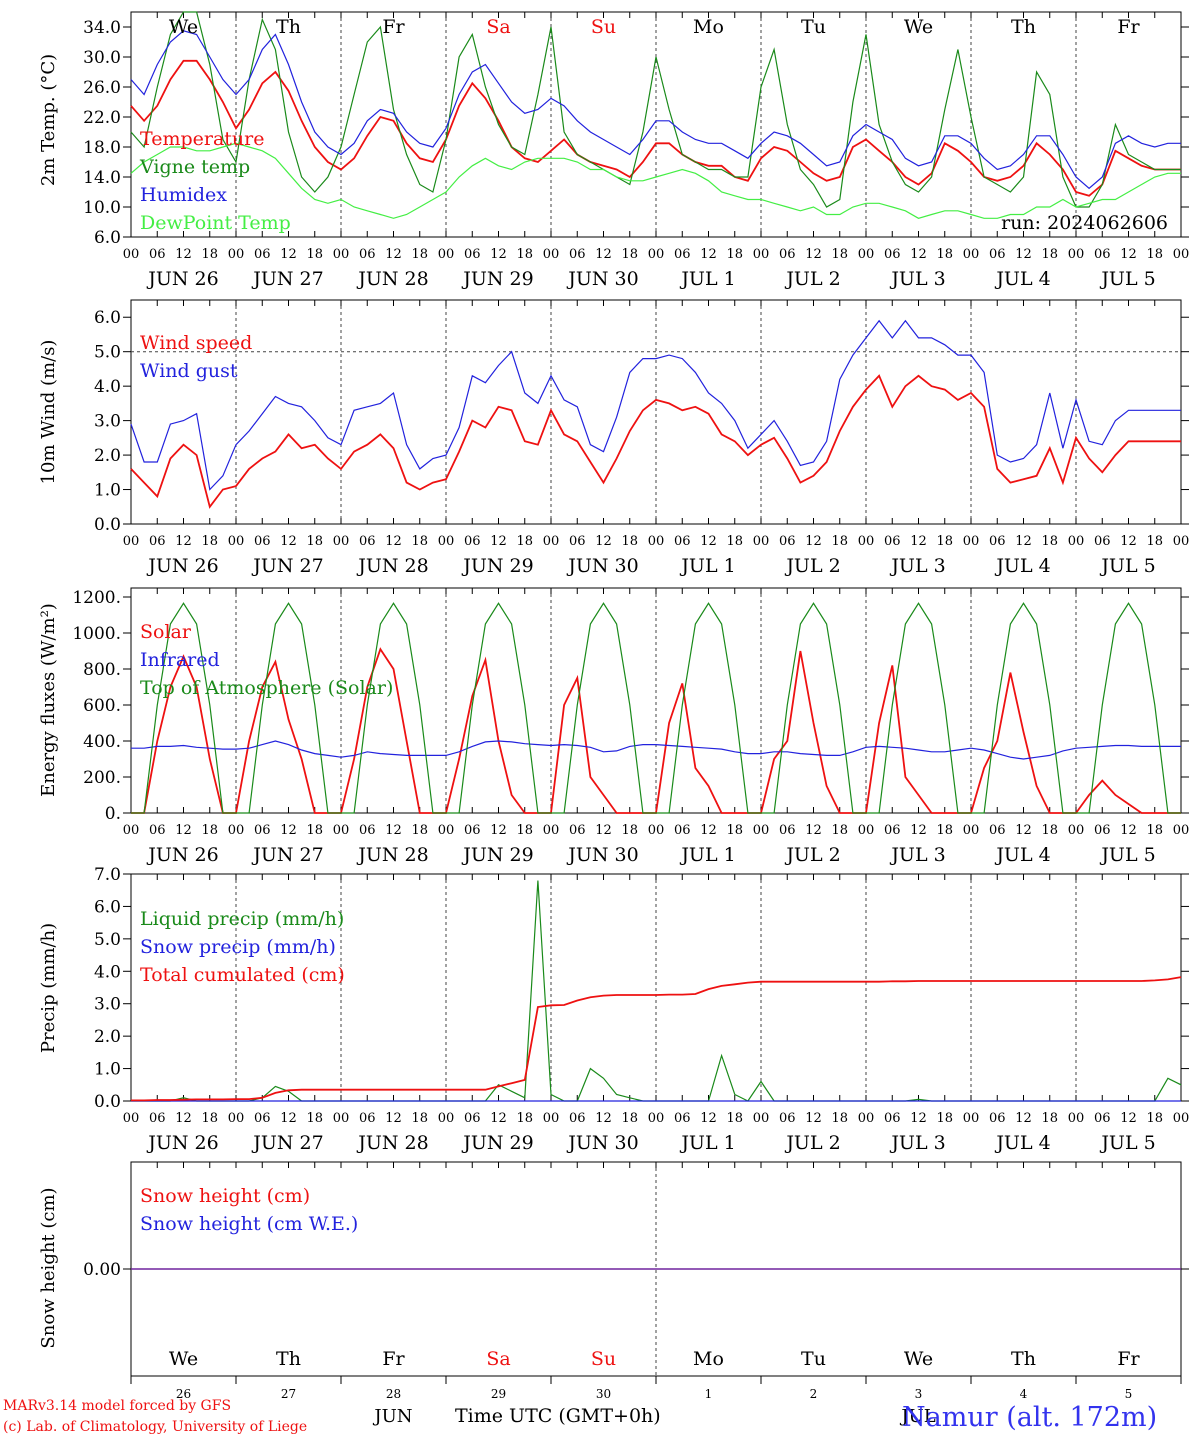  What do you see at coordinates (813, 1359) in the screenshot?
I see `weekday-label: Tu` at bounding box center [813, 1359].